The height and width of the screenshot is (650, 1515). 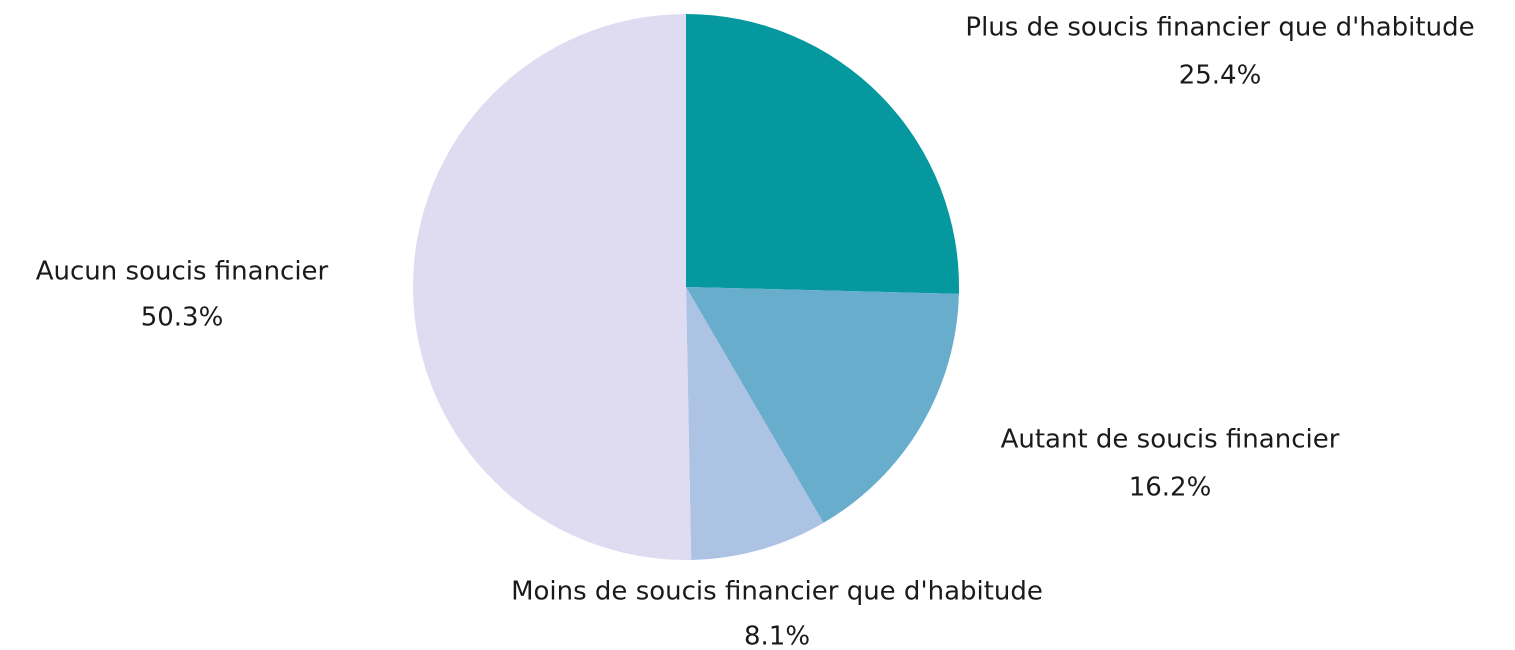 I want to click on slice-label: Moins de soucis financier que d'habitude, so click(x=777, y=592).